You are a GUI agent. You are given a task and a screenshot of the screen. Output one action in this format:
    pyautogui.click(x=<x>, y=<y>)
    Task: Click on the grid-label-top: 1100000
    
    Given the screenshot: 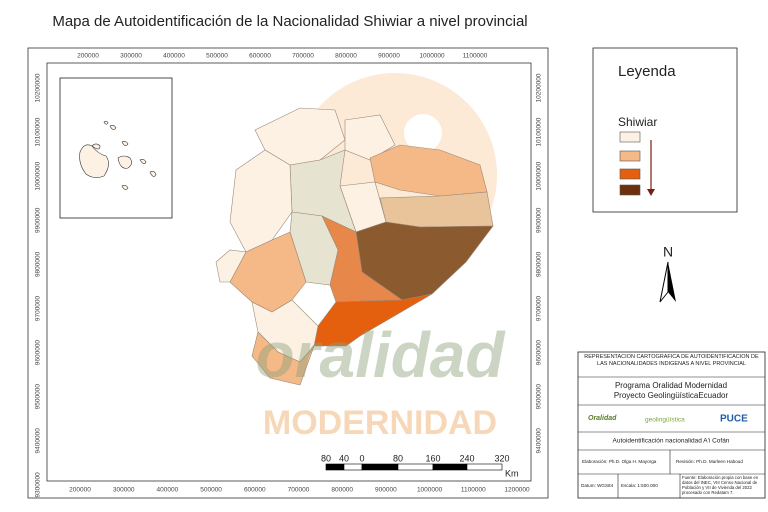 What is the action you would take?
    pyautogui.click(x=475, y=56)
    